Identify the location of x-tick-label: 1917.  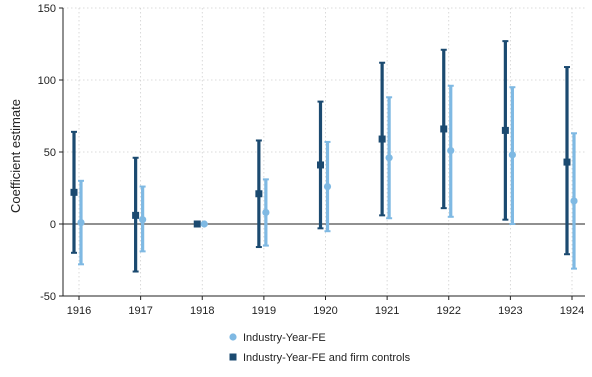
(140, 311).